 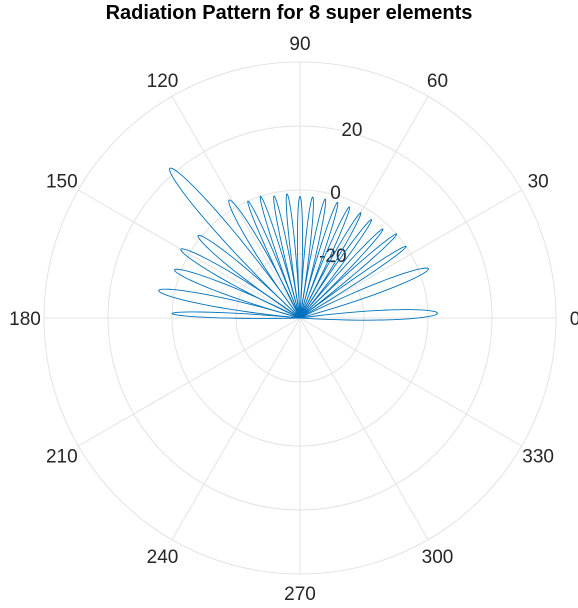 I want to click on theta-tick-label: 300, so click(x=438, y=557).